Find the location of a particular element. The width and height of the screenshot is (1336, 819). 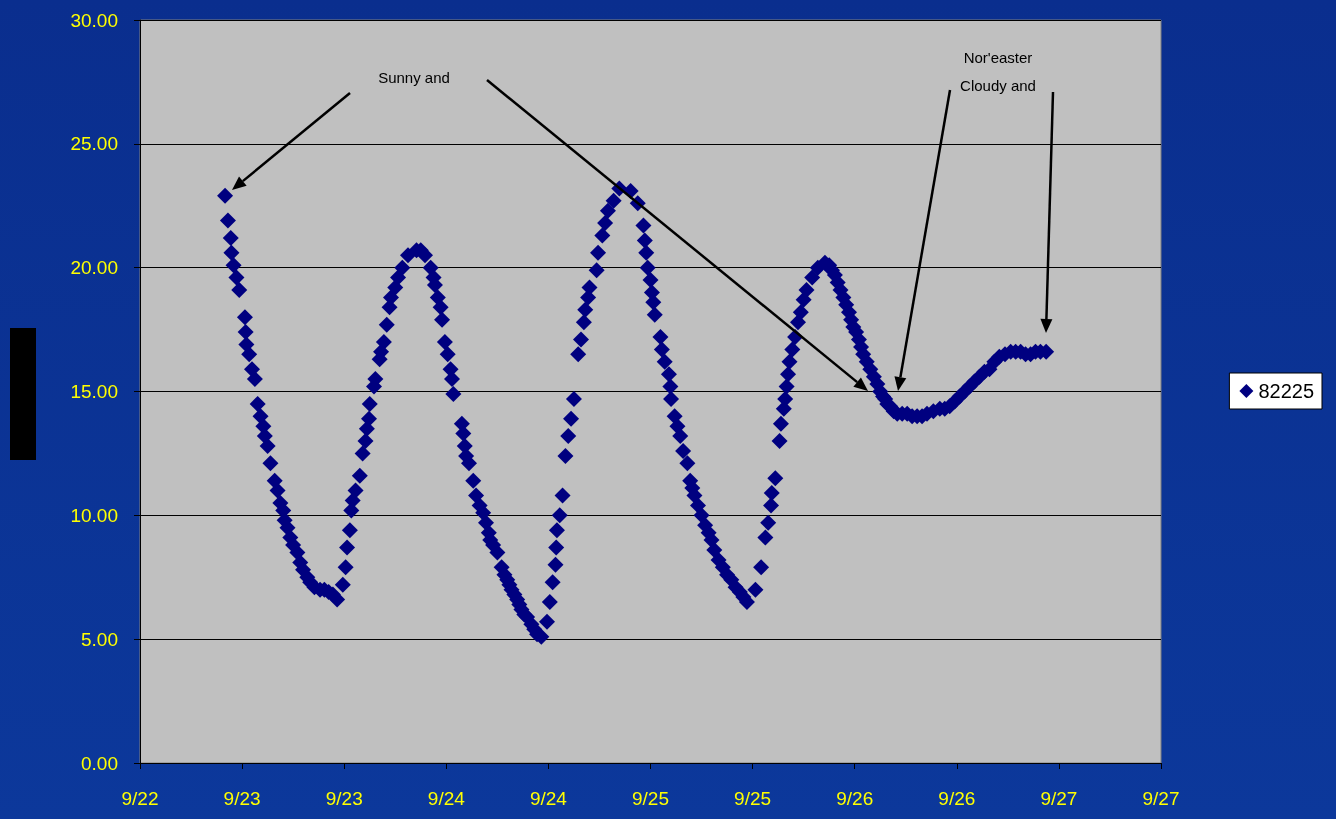

annotation: Nor'easter Cloudy and is located at coordinates (998, 72).